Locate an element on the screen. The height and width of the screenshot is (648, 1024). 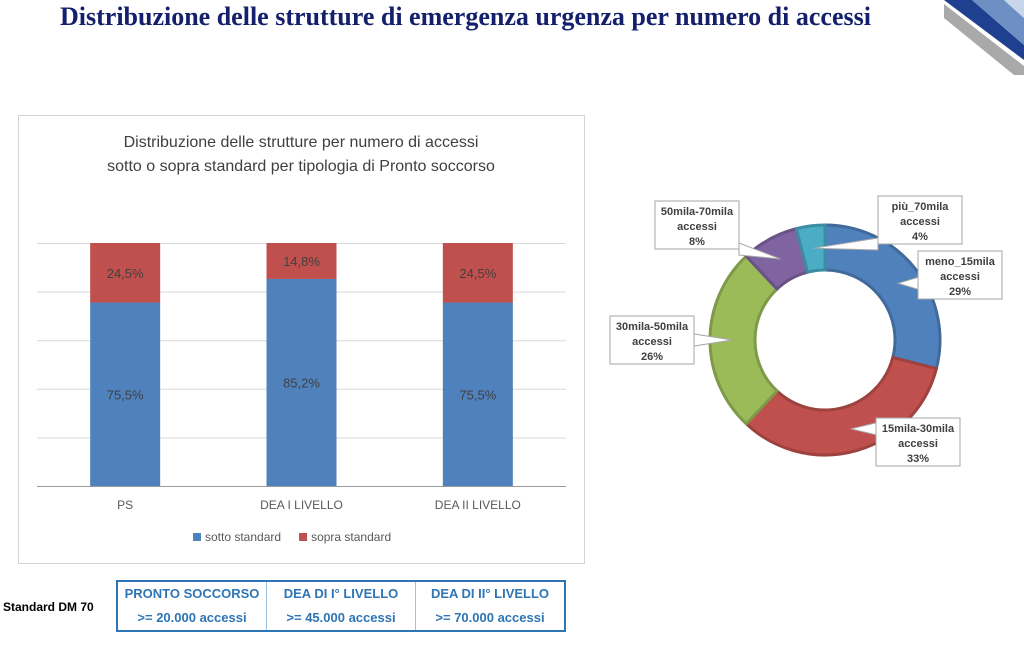
corner-decoration is located at coordinates (984, 37).